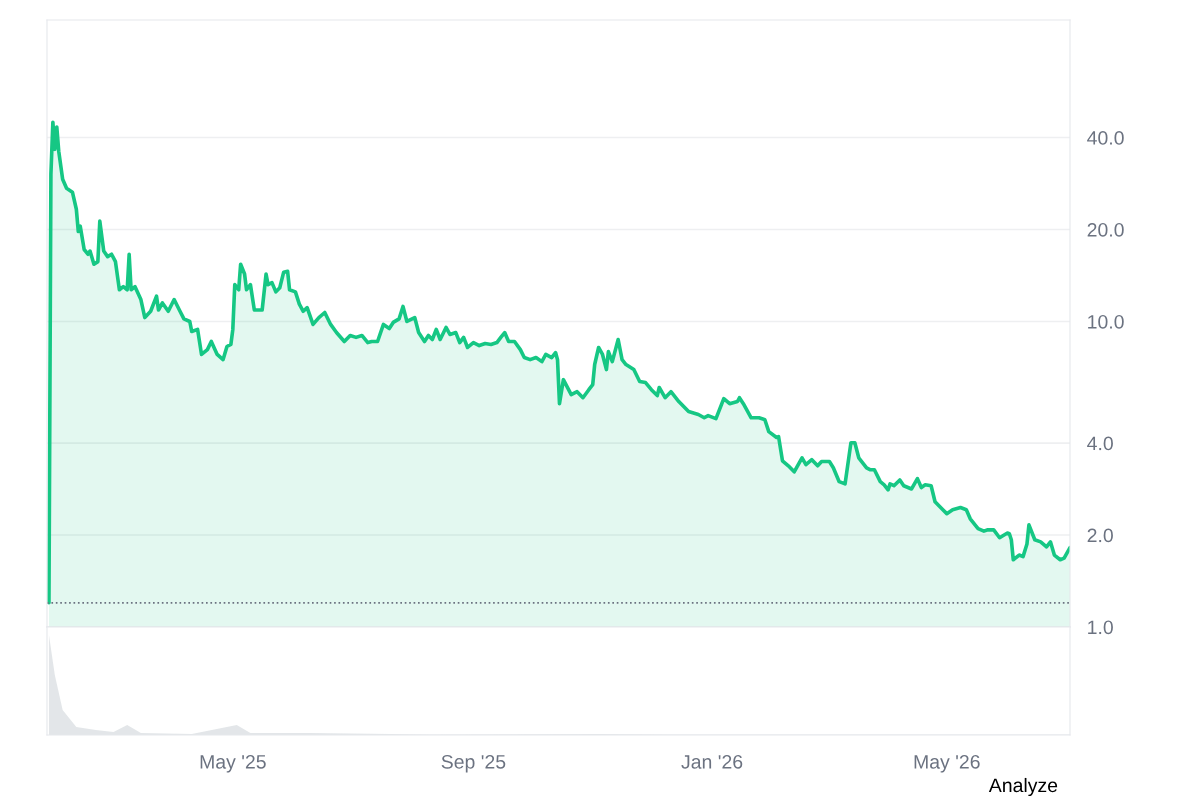 This screenshot has height=800, width=1200. I want to click on y-tick-label: 20.0, so click(1105, 229).